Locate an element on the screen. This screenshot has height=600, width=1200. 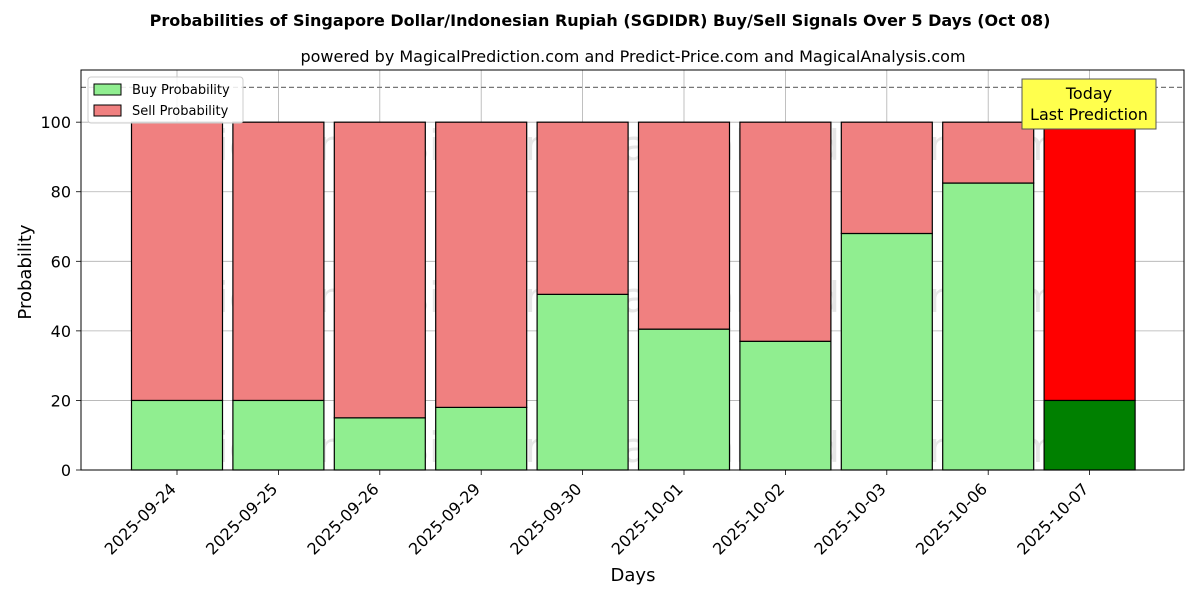
annotation-line-last-prediction: Last Prediction is located at coordinates (1089, 114).